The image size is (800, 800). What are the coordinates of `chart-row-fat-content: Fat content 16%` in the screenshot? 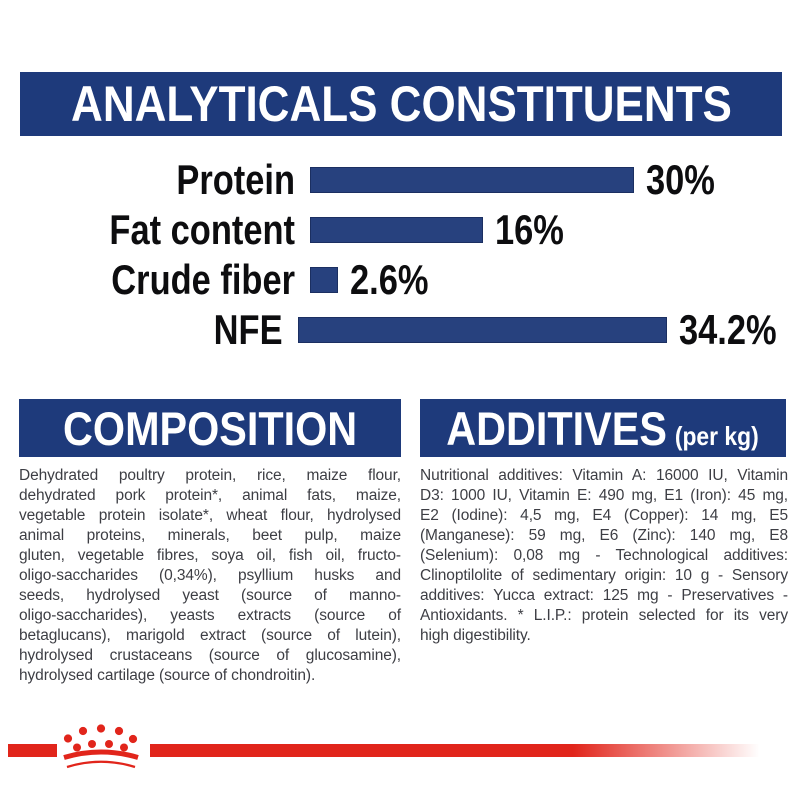 It's located at (409, 230).